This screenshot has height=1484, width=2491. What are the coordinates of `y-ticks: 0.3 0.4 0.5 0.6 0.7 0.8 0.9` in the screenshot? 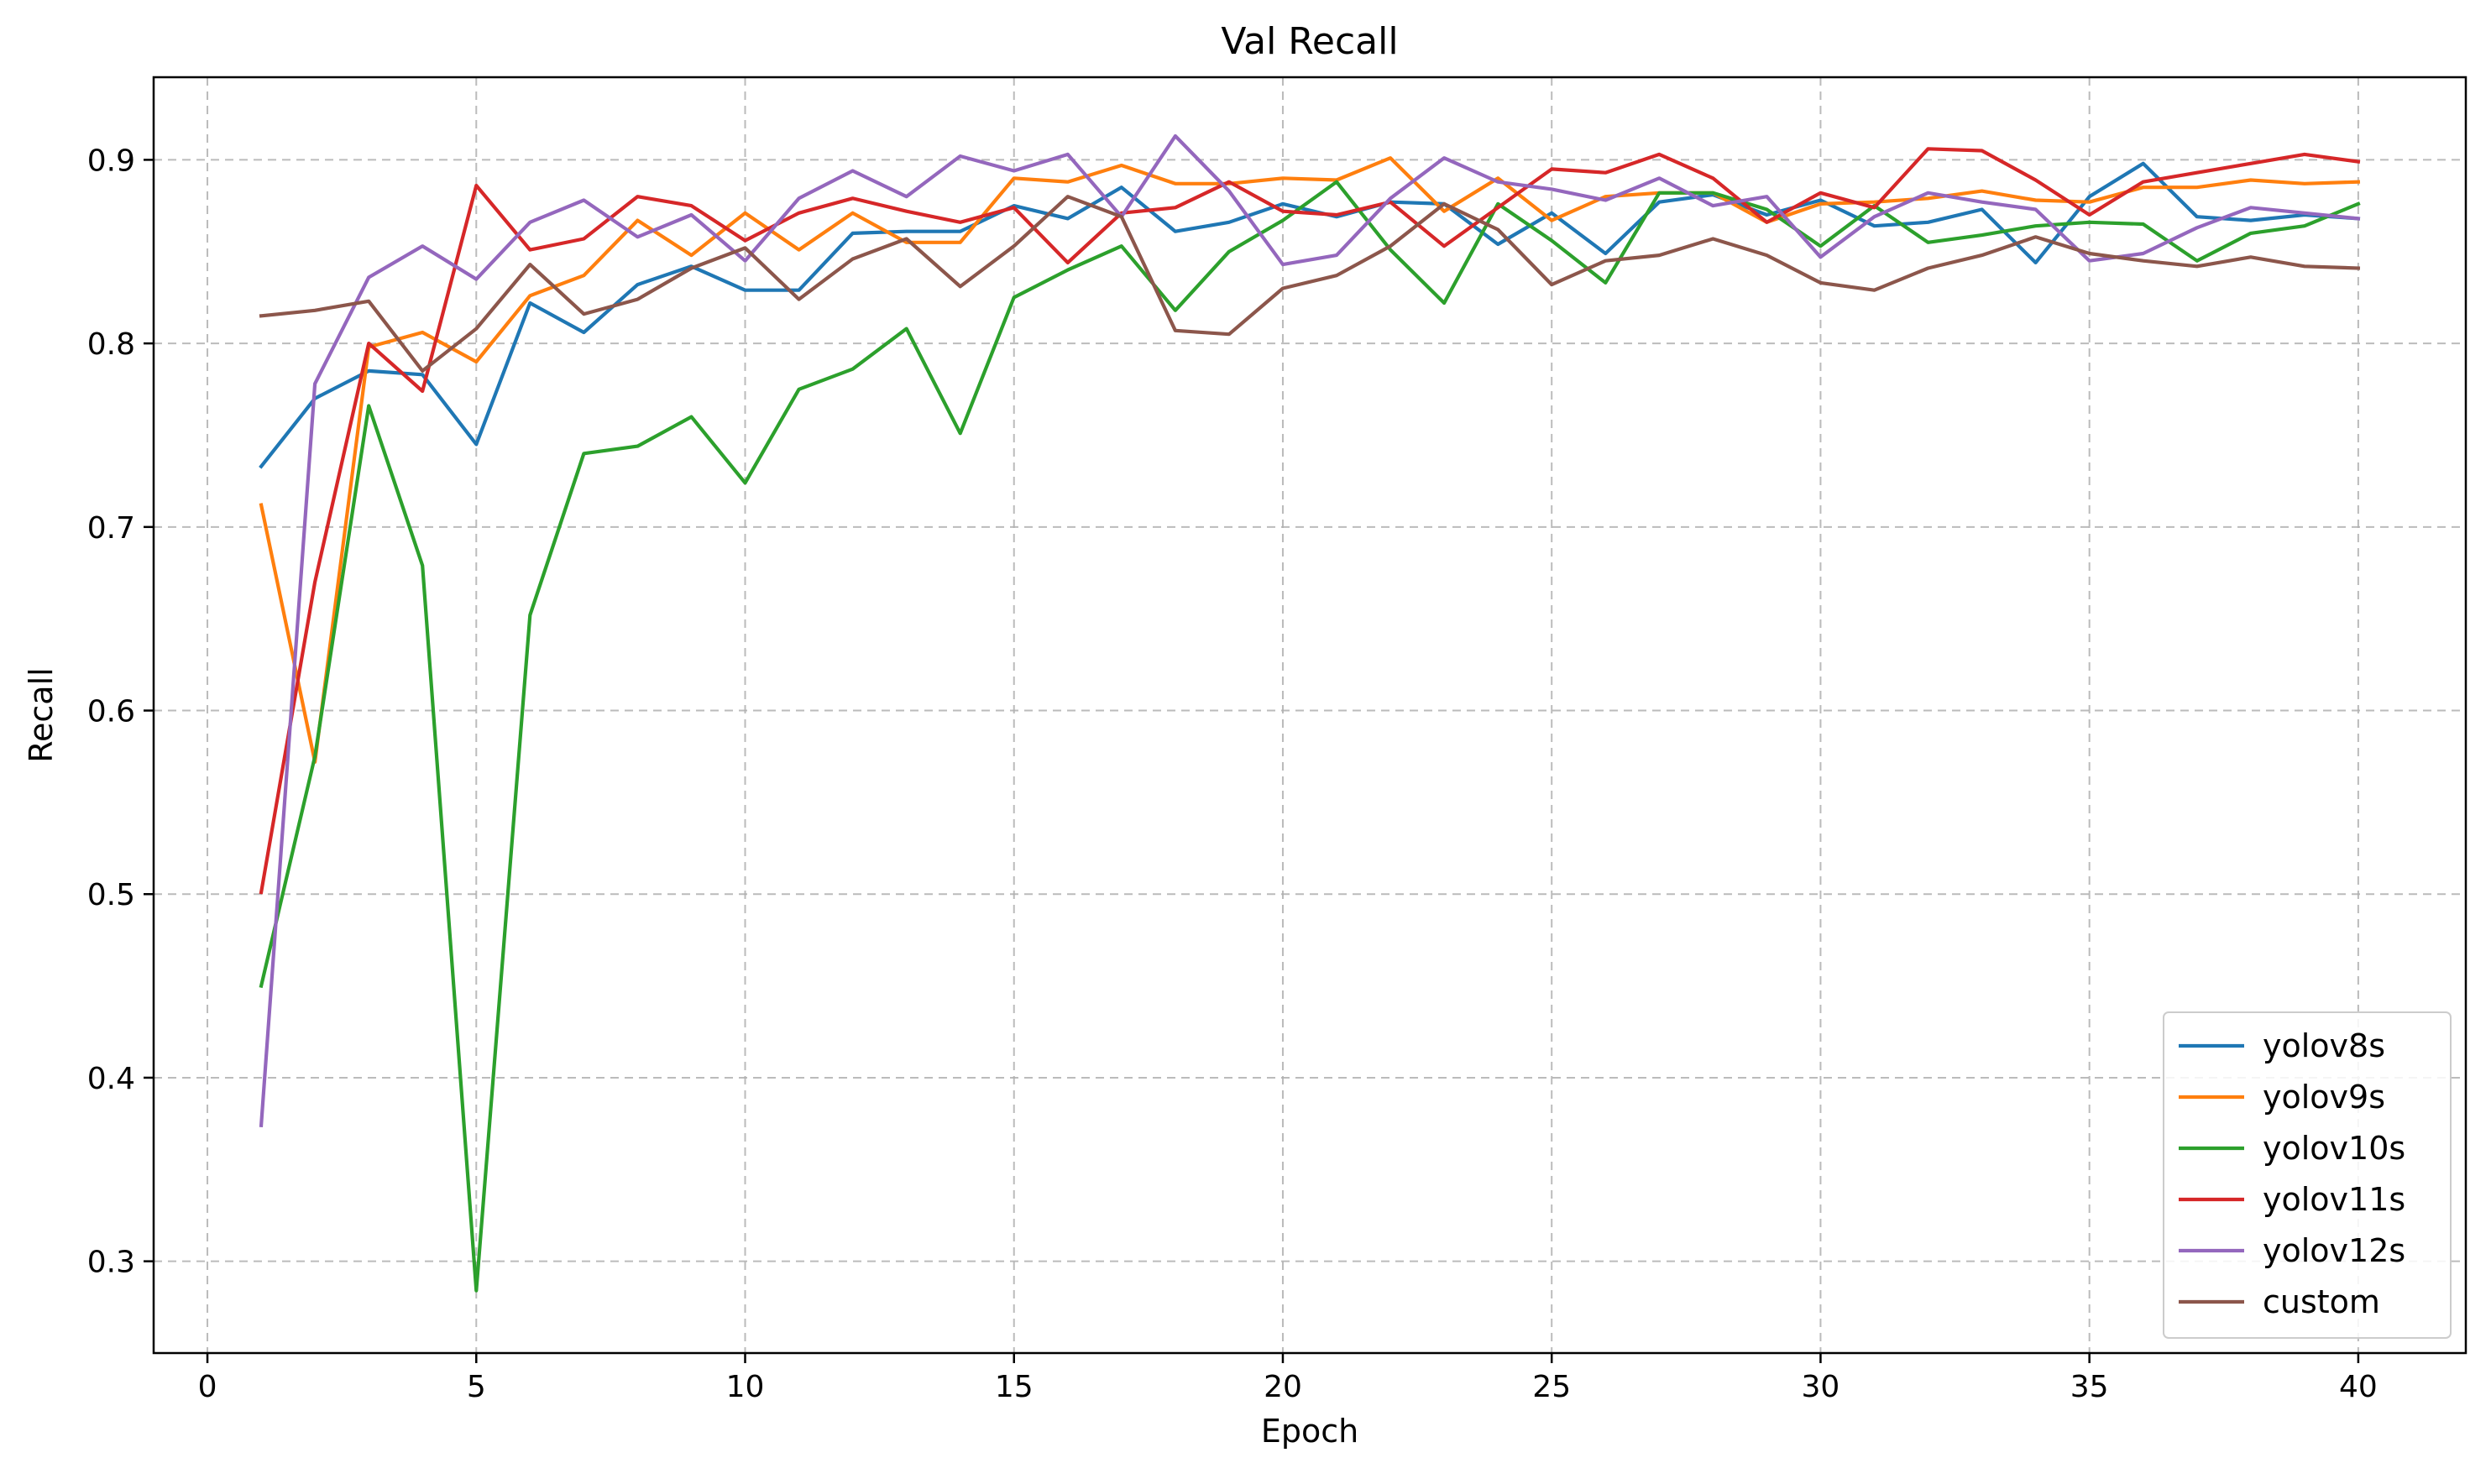 It's located at (120, 712).